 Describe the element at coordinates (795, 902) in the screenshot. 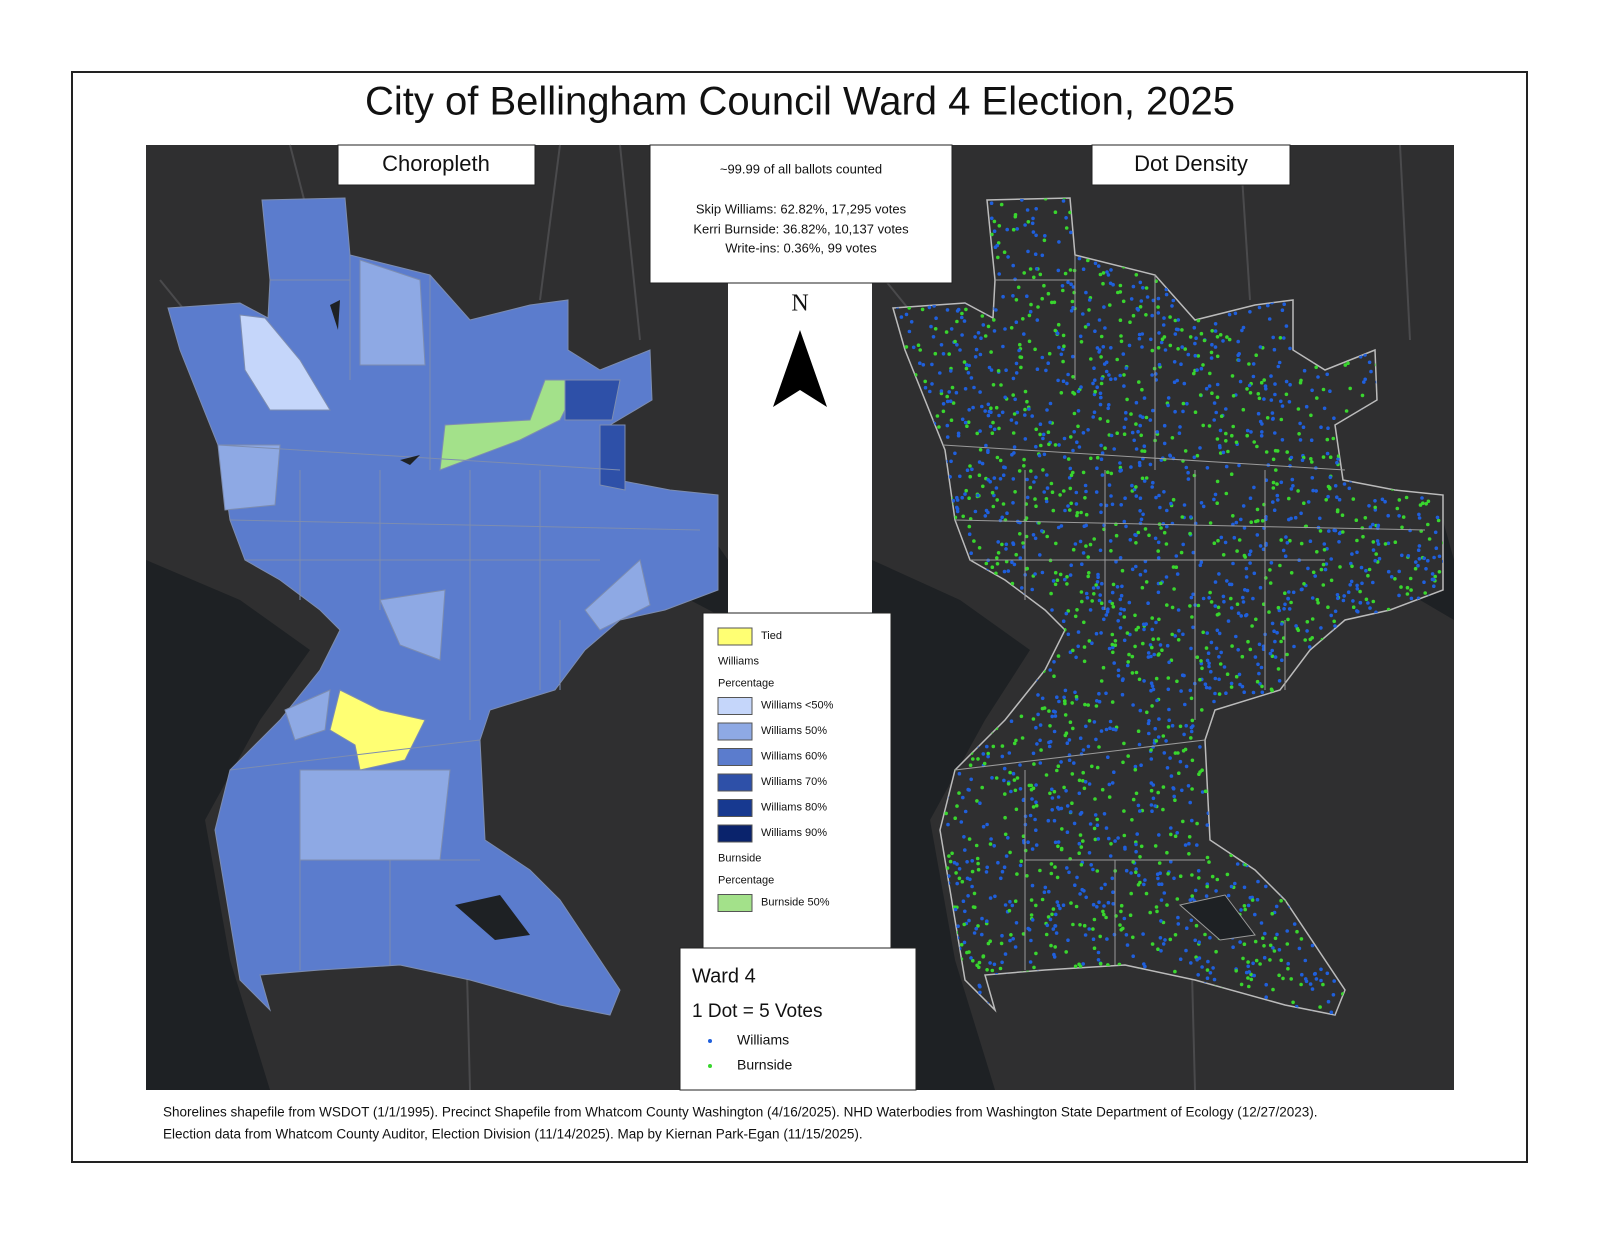

I see `legend-label: Burnside 50%` at that location.